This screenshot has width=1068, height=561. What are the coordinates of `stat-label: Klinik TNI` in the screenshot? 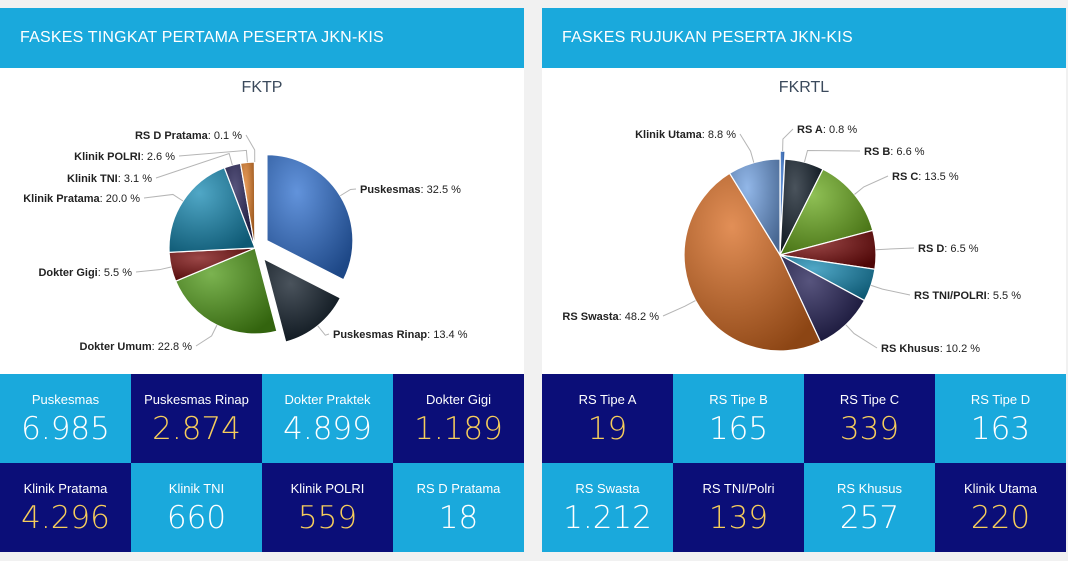 It's located at (196, 488).